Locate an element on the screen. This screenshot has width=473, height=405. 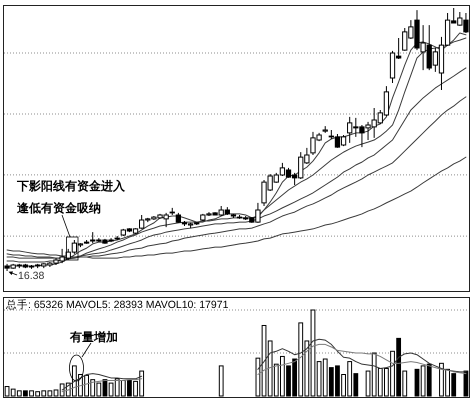
annotation: 逢低有资金吸纳 is located at coordinates (58, 208).